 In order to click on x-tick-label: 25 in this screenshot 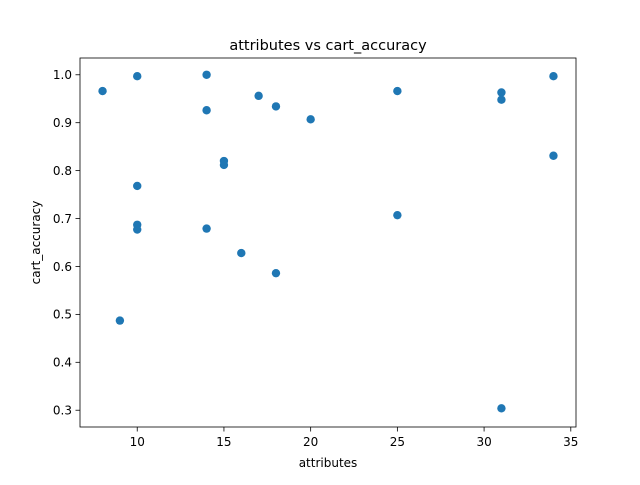, I will do `click(397, 442)`.